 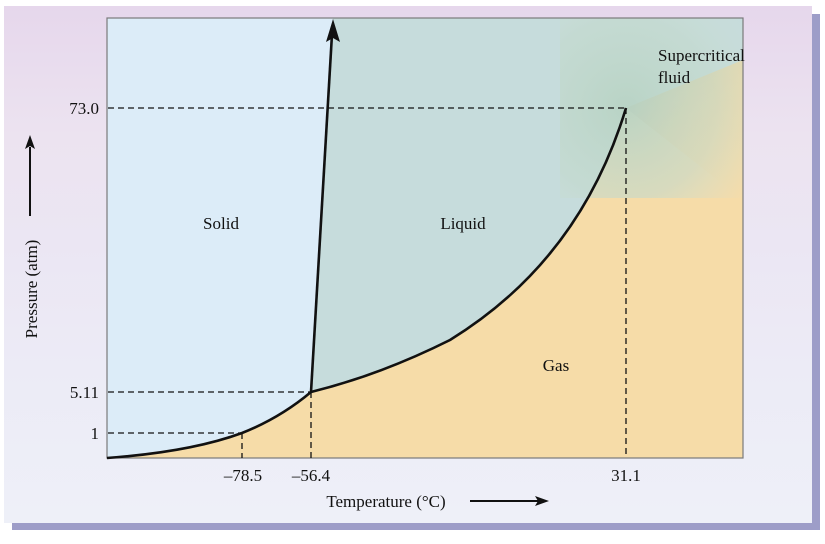 What do you see at coordinates (311, 475) in the screenshot?
I see `x-tick-minus-56-4: –56.4` at bounding box center [311, 475].